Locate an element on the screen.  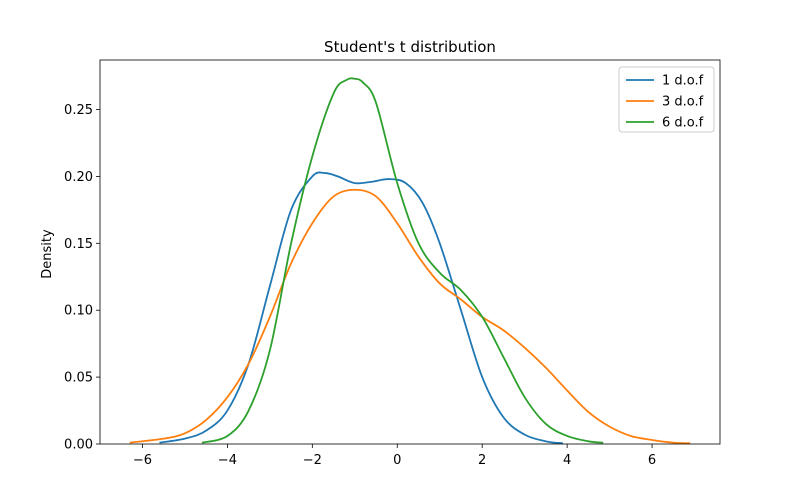
legend-box is located at coordinates (666, 99).